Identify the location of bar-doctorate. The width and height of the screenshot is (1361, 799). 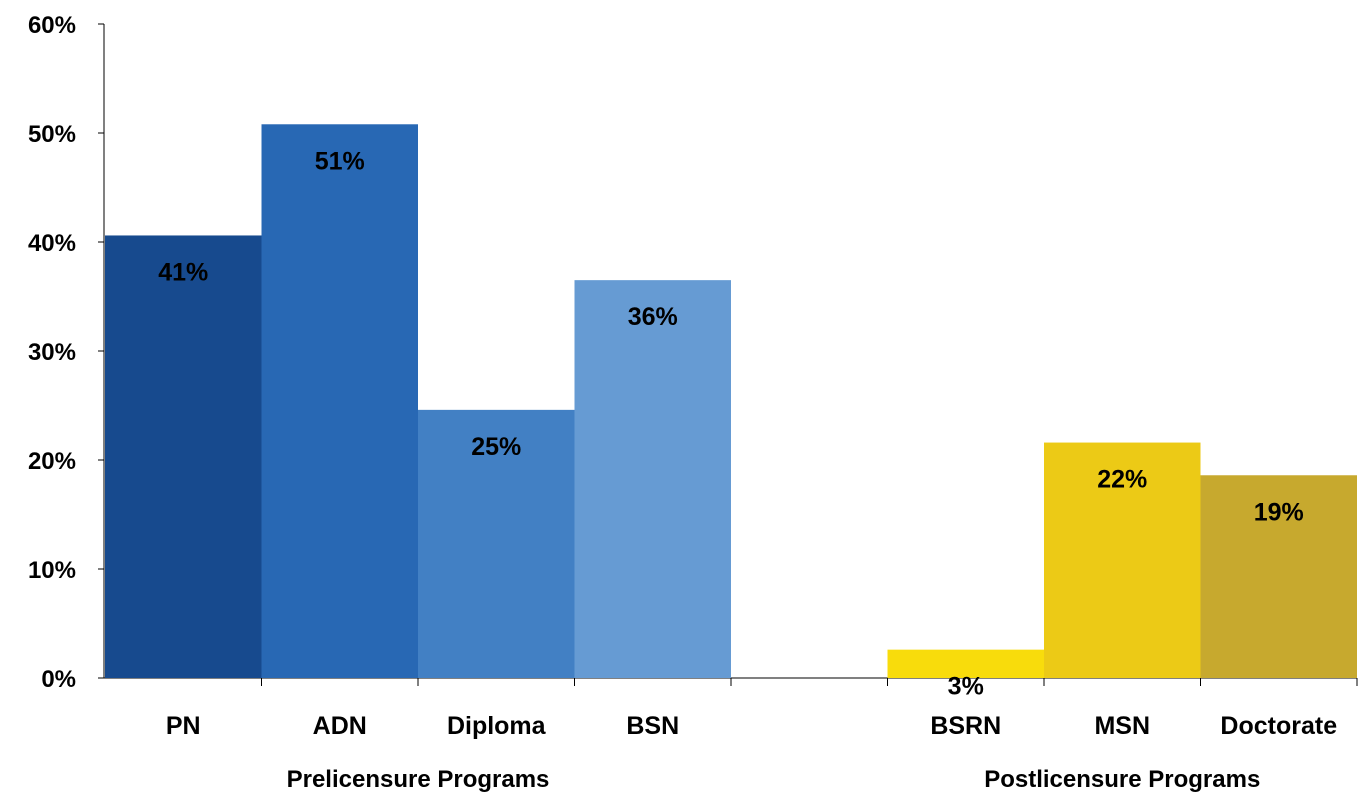
(1278, 576).